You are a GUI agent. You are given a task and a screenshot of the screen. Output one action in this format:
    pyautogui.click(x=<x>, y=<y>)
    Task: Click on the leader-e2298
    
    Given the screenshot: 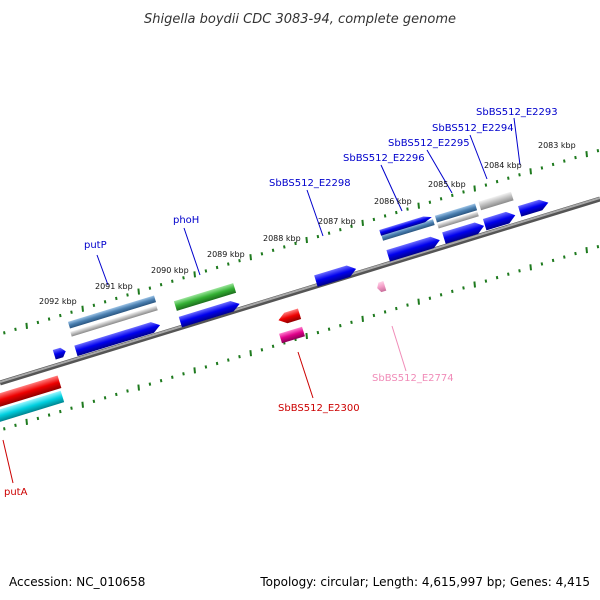 What is the action you would take?
    pyautogui.click(x=315, y=213)
    